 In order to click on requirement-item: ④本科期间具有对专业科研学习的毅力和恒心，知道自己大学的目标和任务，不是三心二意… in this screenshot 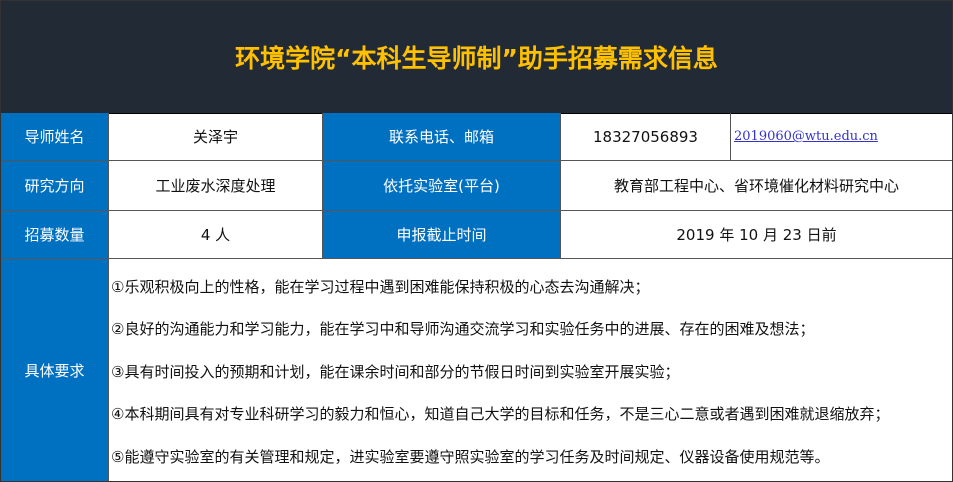, I will do `click(500, 414)`.